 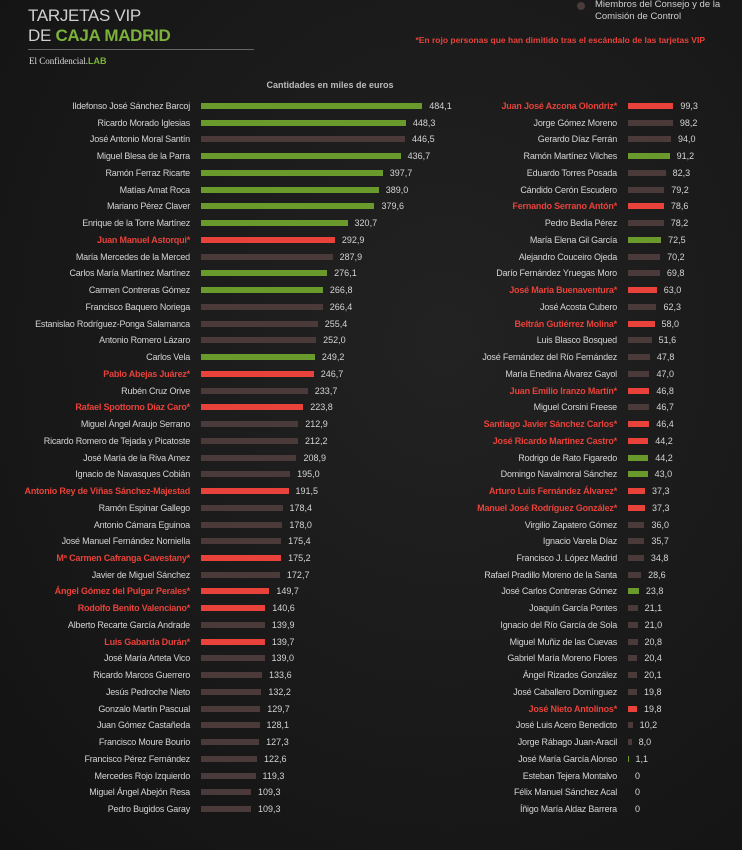 I want to click on bar-label: José Caballero Domínguez, so click(x=565, y=691).